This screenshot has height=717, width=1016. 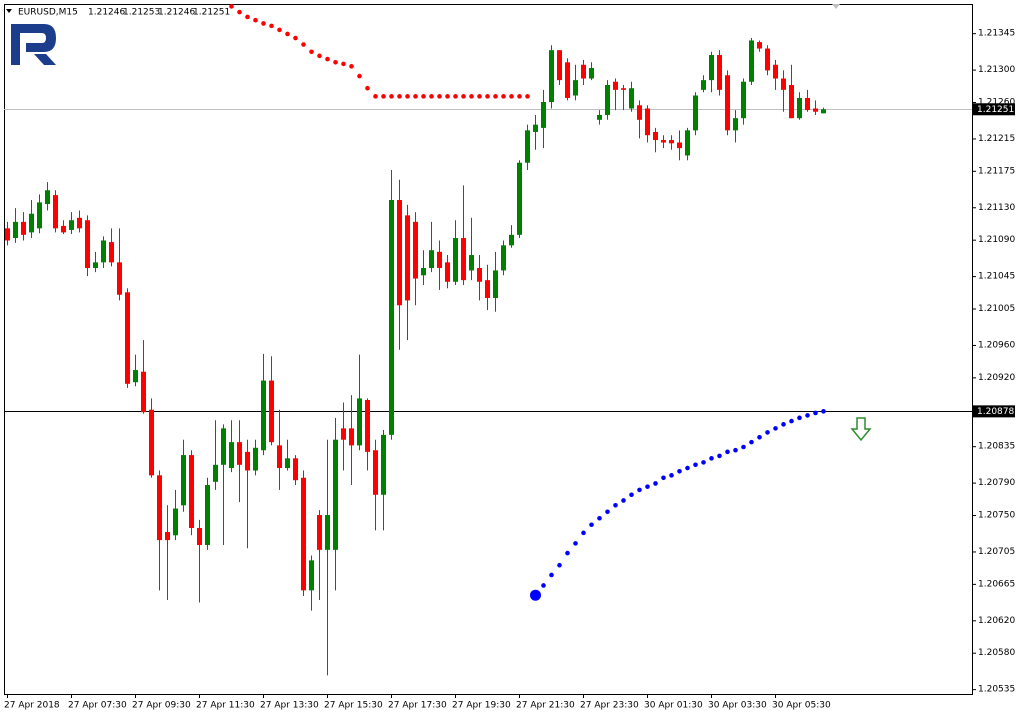 I want to click on y-tick-label: 1.21300, so click(x=996, y=70).